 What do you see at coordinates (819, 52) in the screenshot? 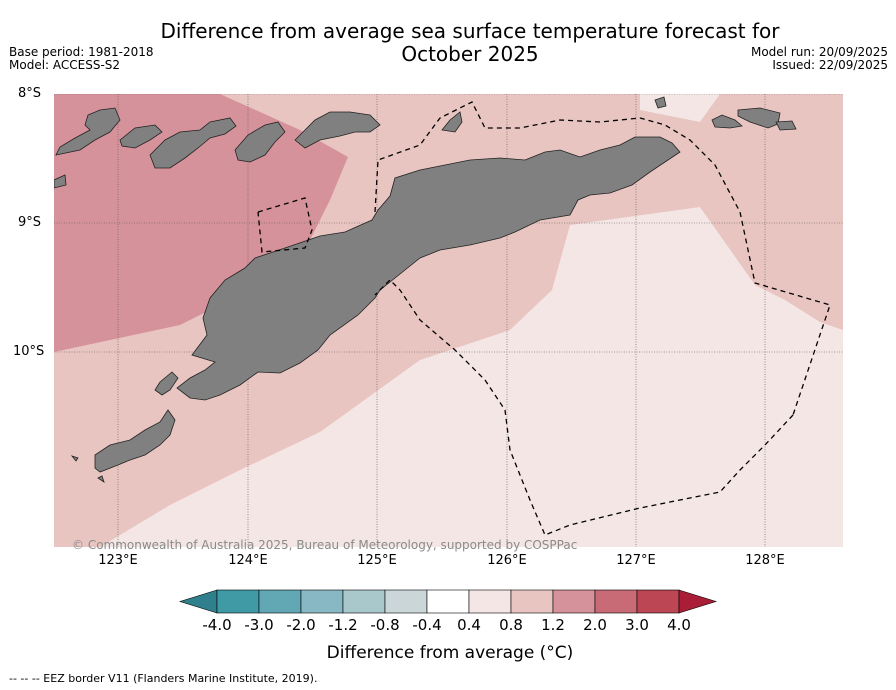
I see `model-run: Model run: 20/09/2025` at bounding box center [819, 52].